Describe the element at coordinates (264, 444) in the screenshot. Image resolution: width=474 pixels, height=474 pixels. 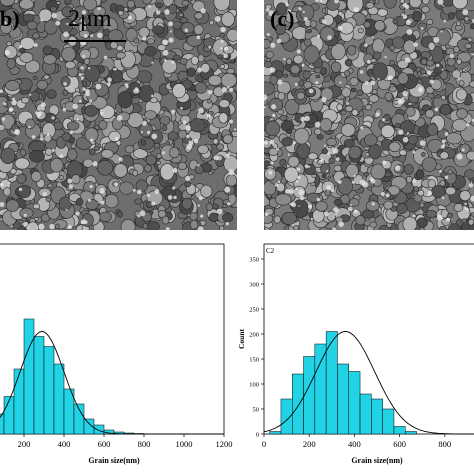
I see `x-tick-label: 0` at that location.